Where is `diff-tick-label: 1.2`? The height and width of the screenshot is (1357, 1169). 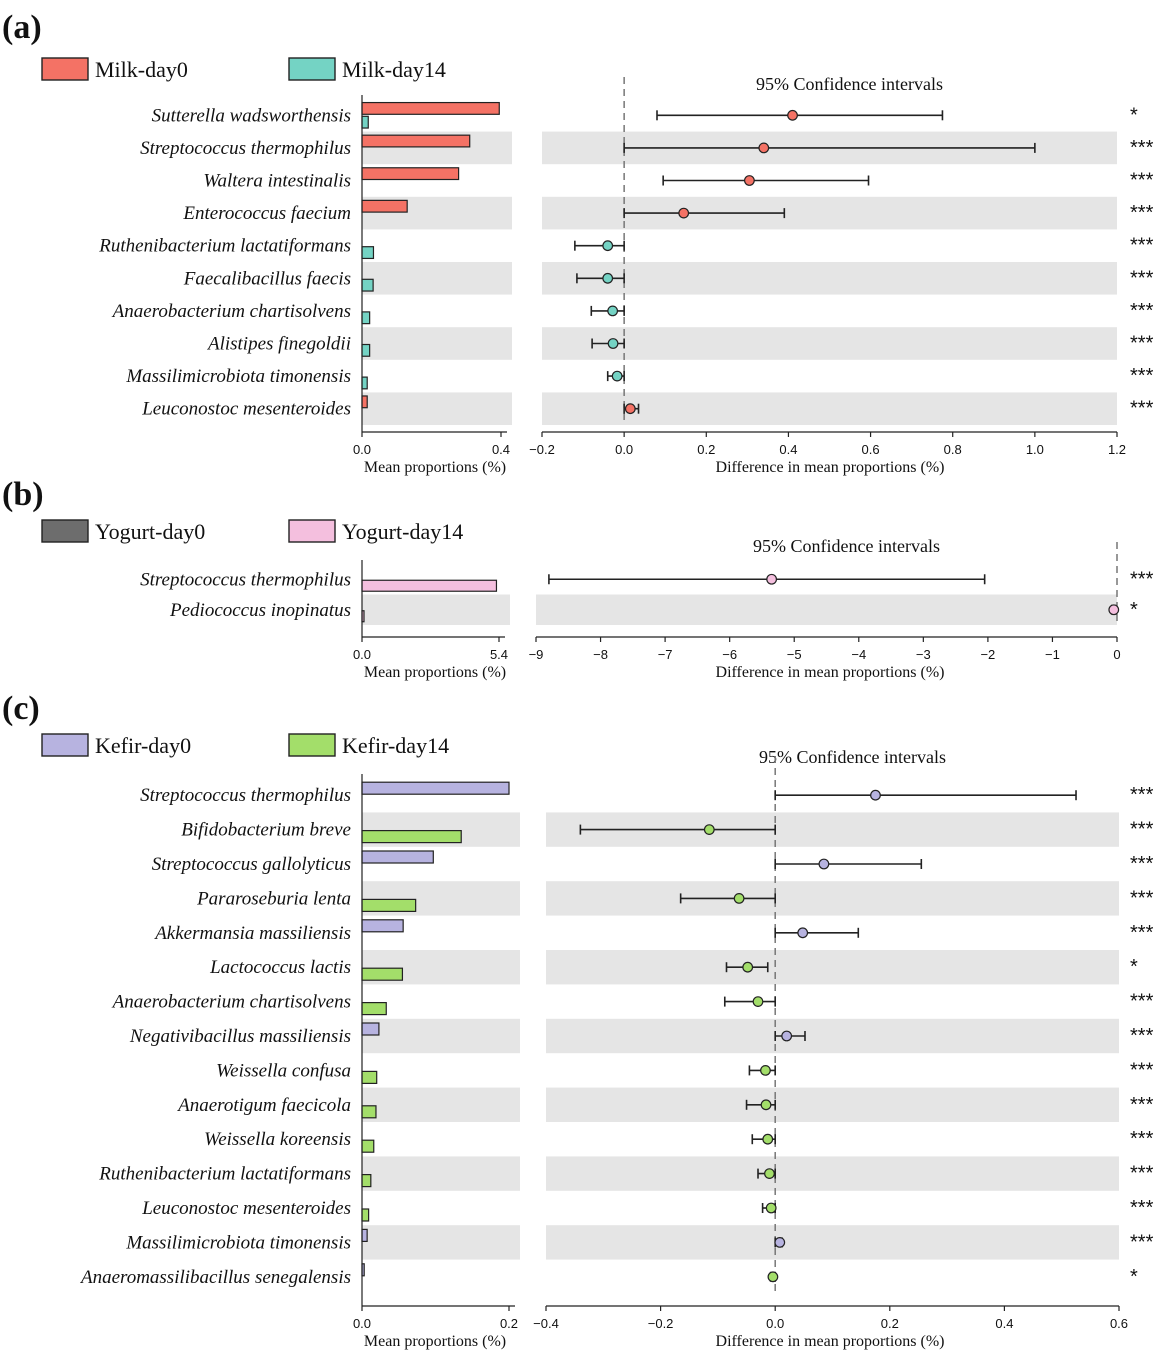
diff-tick-label: 1.2 is located at coordinates (1117, 449).